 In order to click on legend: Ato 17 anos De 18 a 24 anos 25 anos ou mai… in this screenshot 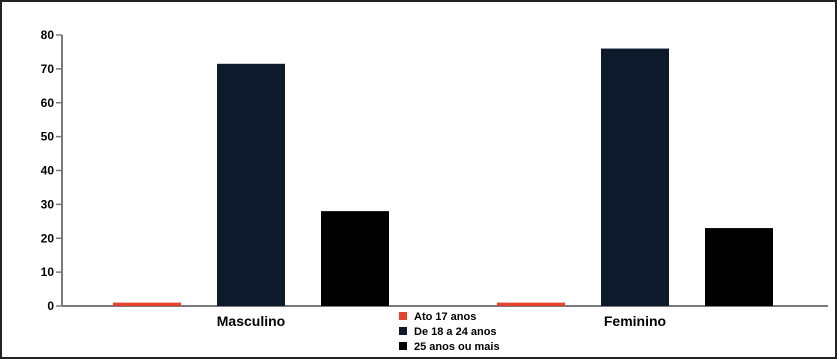, I will do `click(449, 332)`.